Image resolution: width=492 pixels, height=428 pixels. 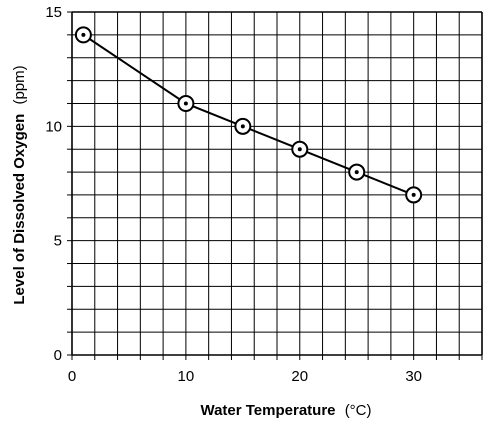 I want to click on y-axis-unit: (ppm), so click(x=19, y=84).